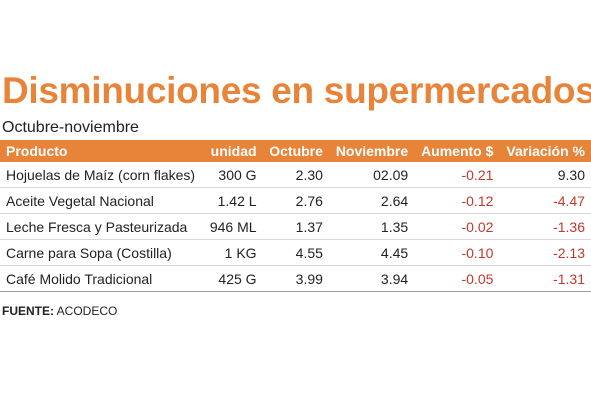  I want to click on cell-noviembre: 1.35, so click(371, 226).